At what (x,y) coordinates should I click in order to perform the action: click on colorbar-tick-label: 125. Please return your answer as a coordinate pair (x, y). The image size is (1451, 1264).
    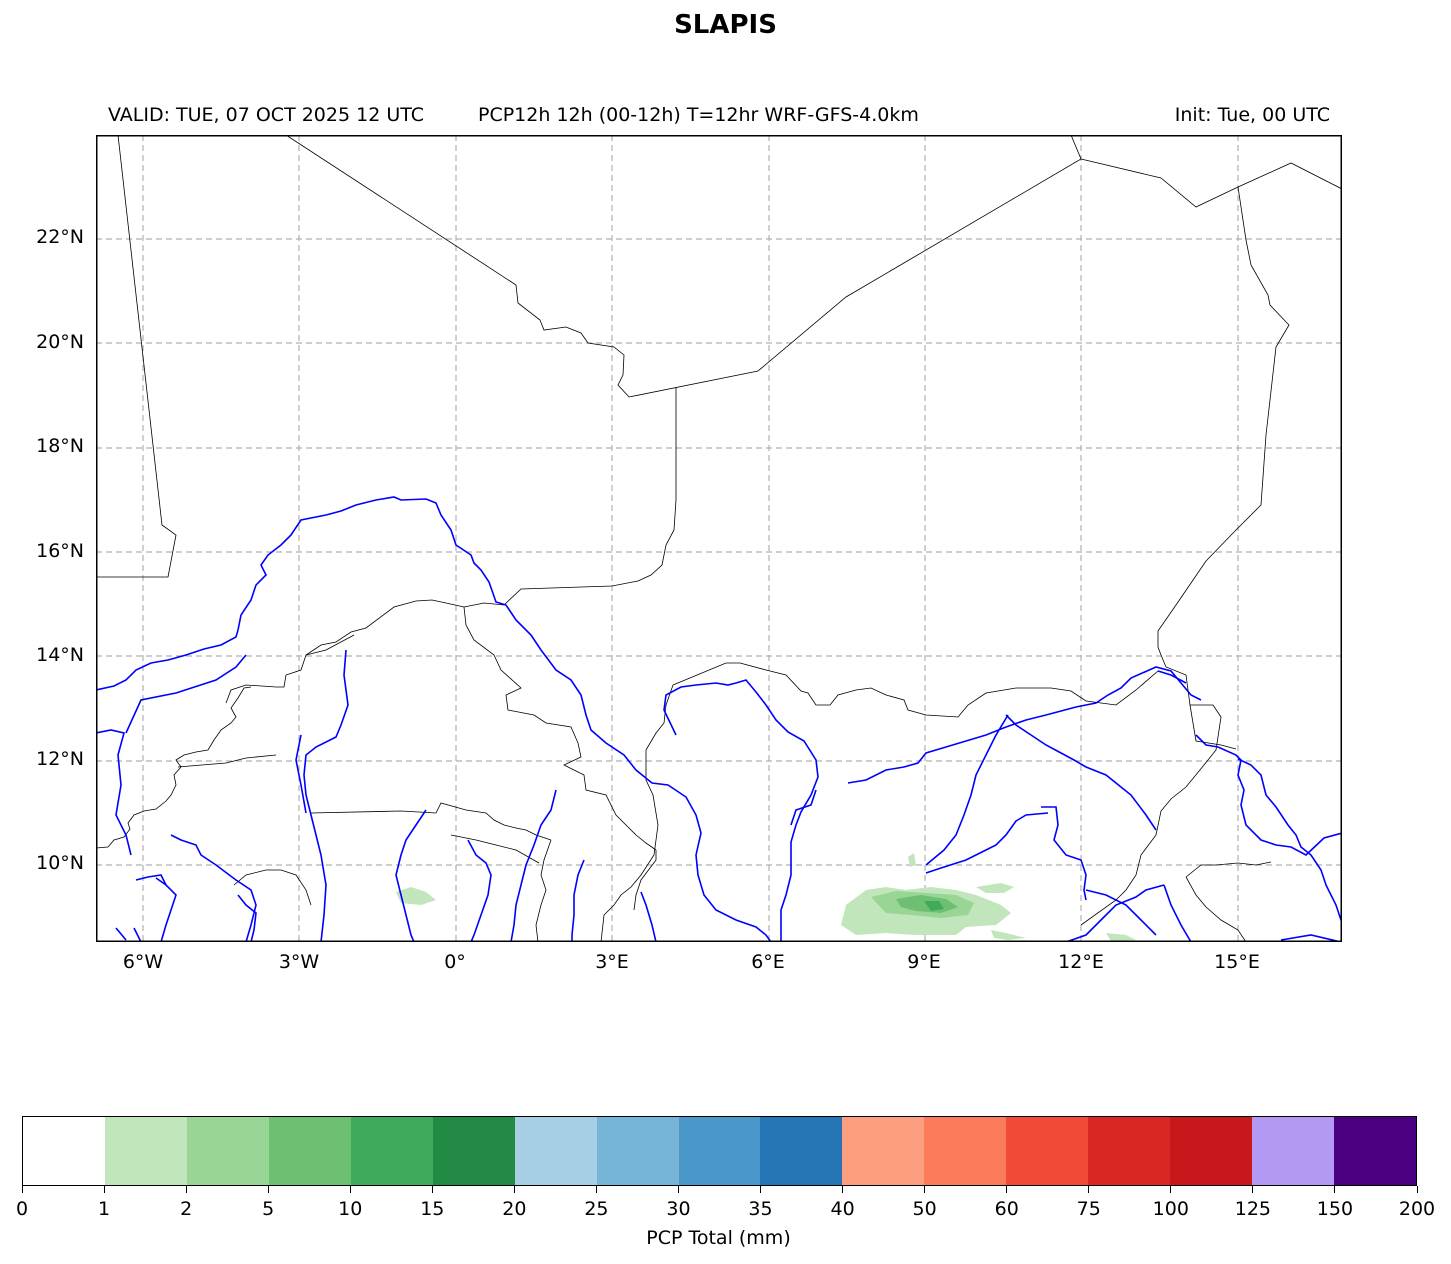
    Looking at the image, I should click on (1252, 1209).